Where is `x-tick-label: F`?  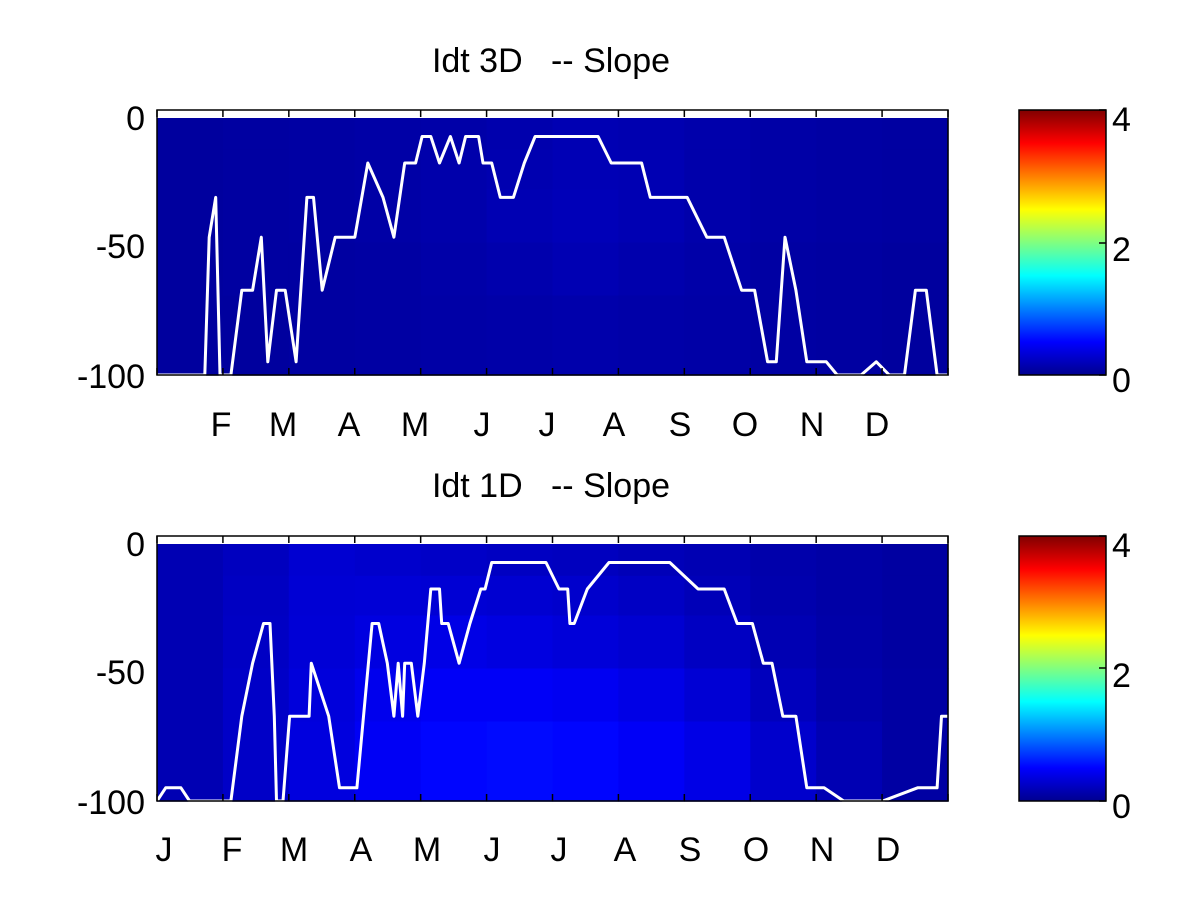 x-tick-label: F is located at coordinates (232, 850).